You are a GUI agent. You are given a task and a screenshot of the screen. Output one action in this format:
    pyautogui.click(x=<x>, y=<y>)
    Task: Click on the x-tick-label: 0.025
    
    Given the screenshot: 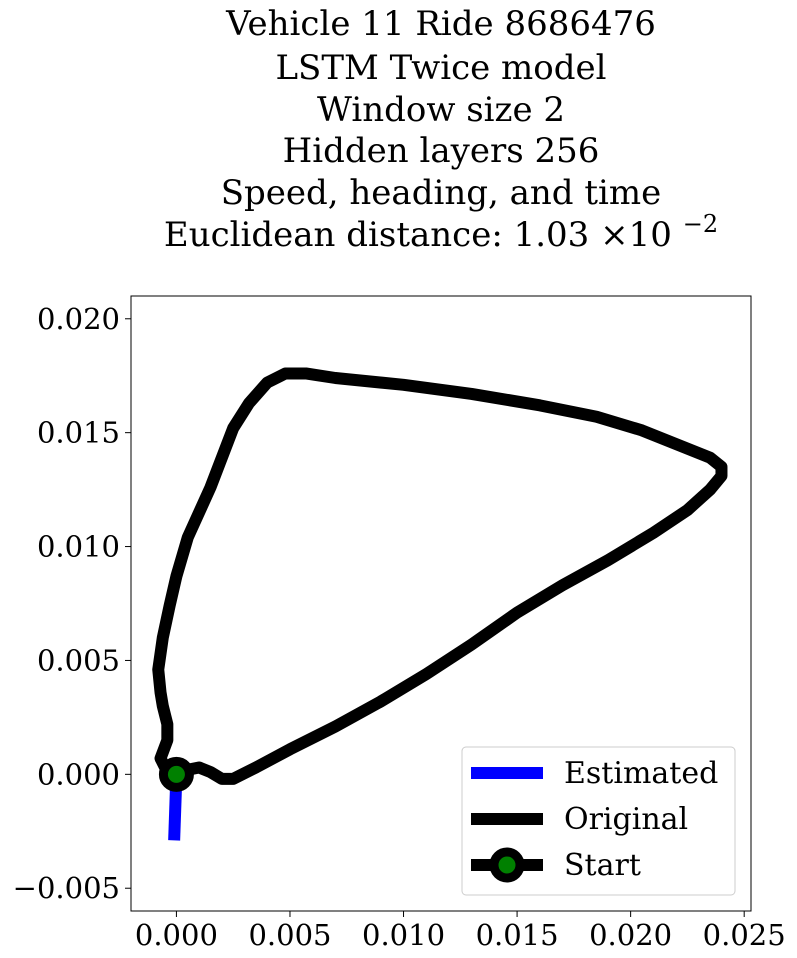 What is the action you would take?
    pyautogui.click(x=744, y=935)
    